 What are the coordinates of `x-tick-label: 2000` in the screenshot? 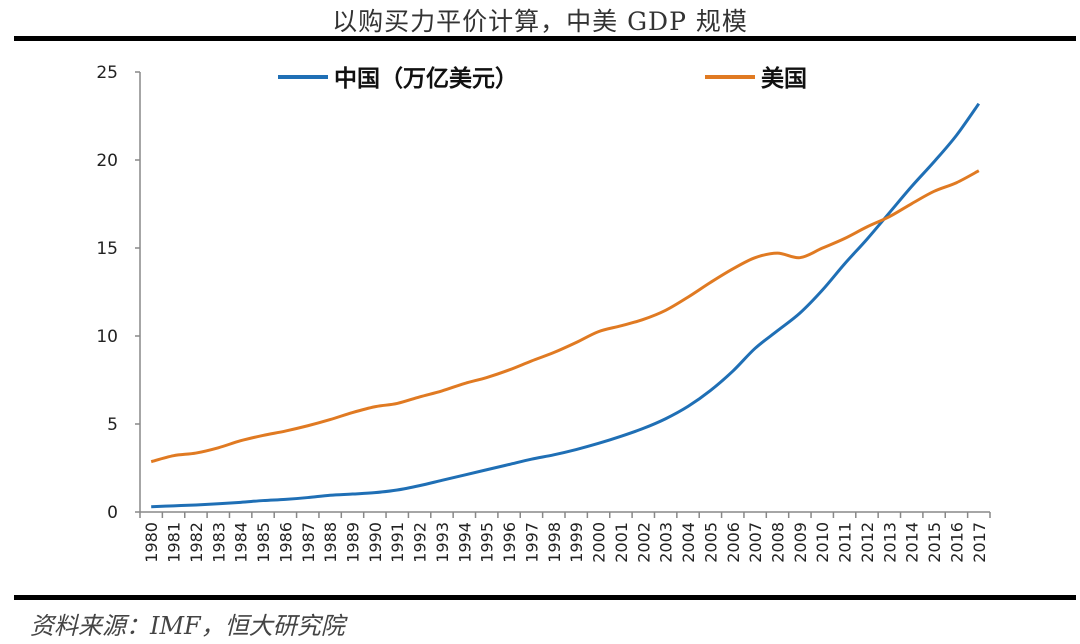 It's located at (599, 542).